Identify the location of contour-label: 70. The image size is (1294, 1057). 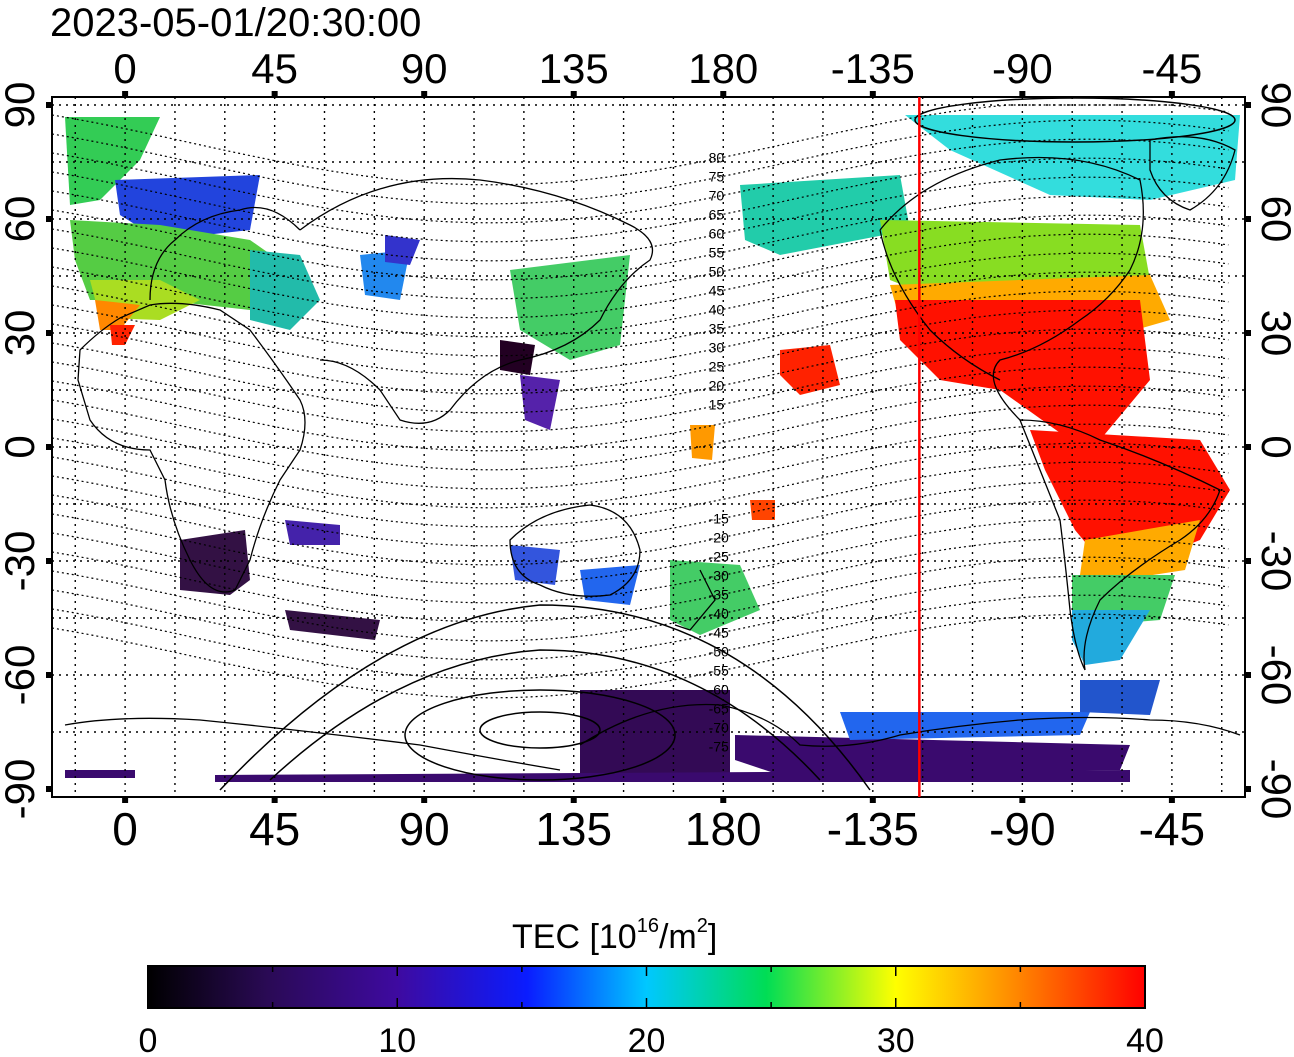
(717, 195).